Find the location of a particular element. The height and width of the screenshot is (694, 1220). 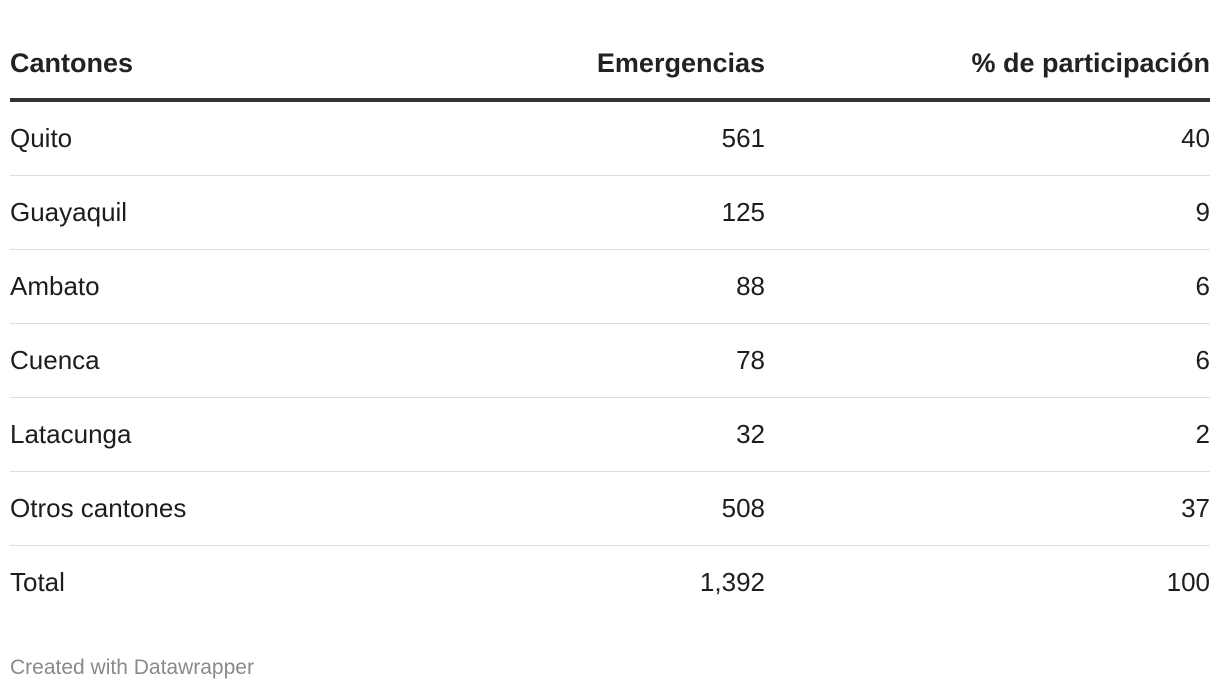

datawrapper-credit: Created with Datawrapper is located at coordinates (132, 667).